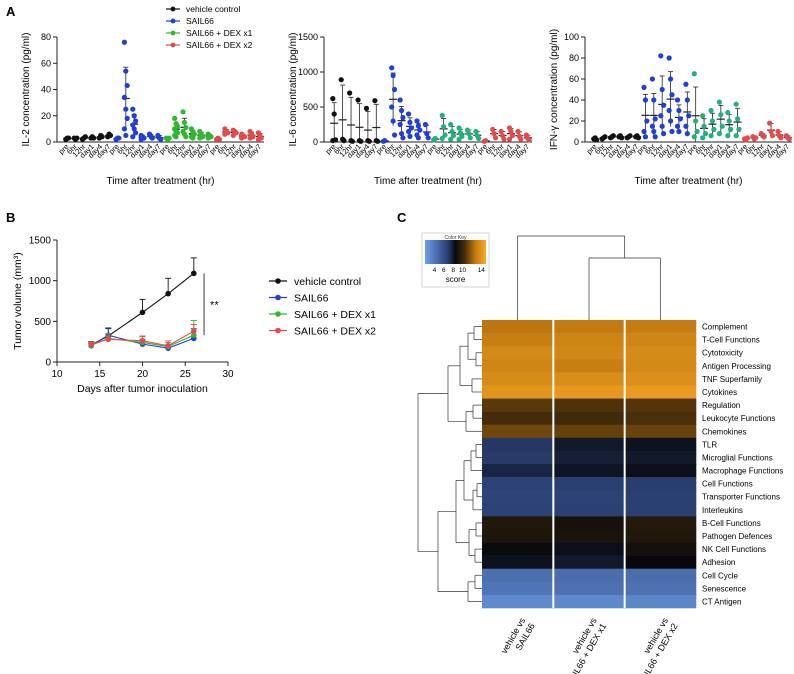  What do you see at coordinates (142, 389) in the screenshot?
I see `x-axis-label: Days after tumor inoculation` at bounding box center [142, 389].